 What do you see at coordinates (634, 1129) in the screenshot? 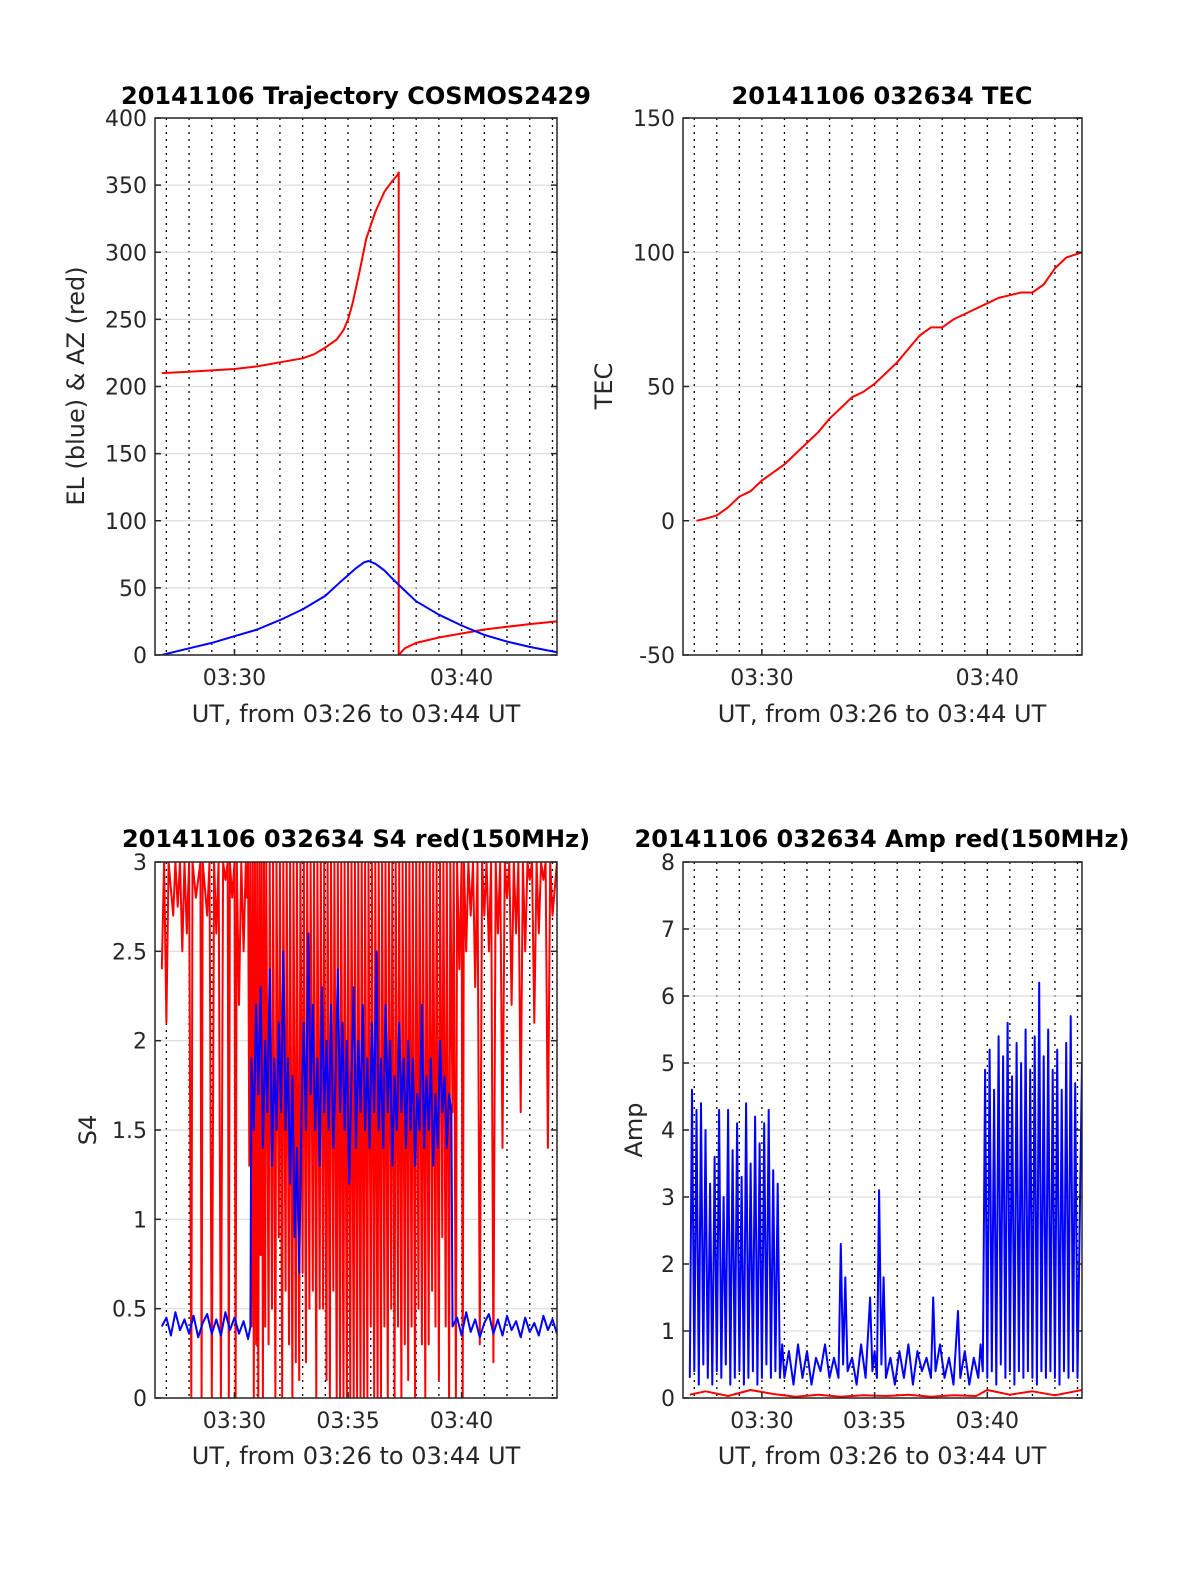
I see `y-axis-label: Amp` at bounding box center [634, 1129].